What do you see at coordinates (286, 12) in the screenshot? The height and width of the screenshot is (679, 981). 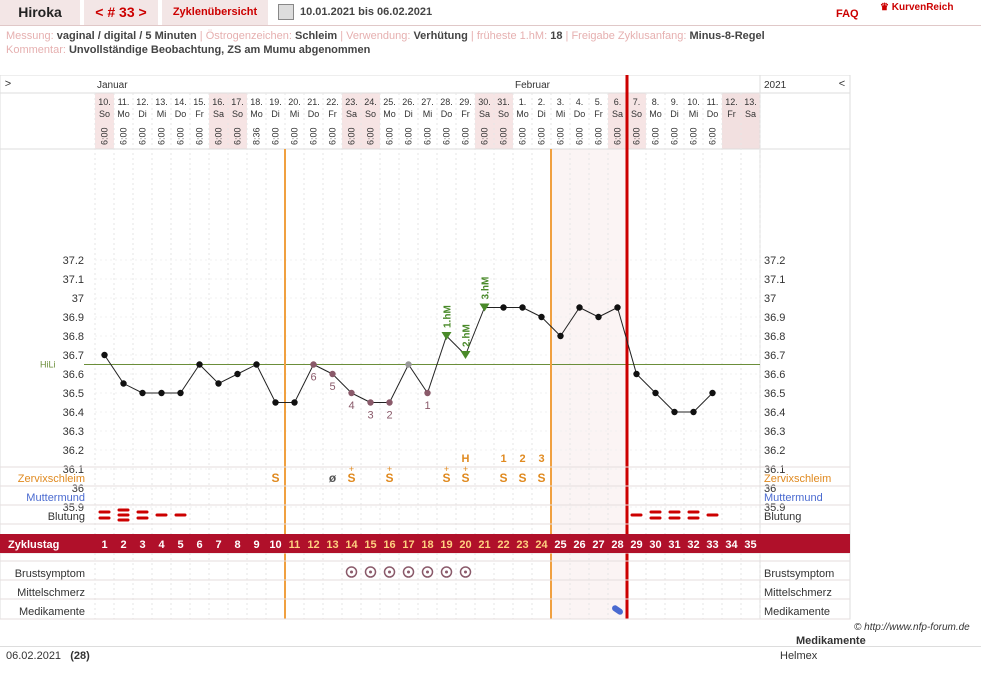 I see `printer-icon` at bounding box center [286, 12].